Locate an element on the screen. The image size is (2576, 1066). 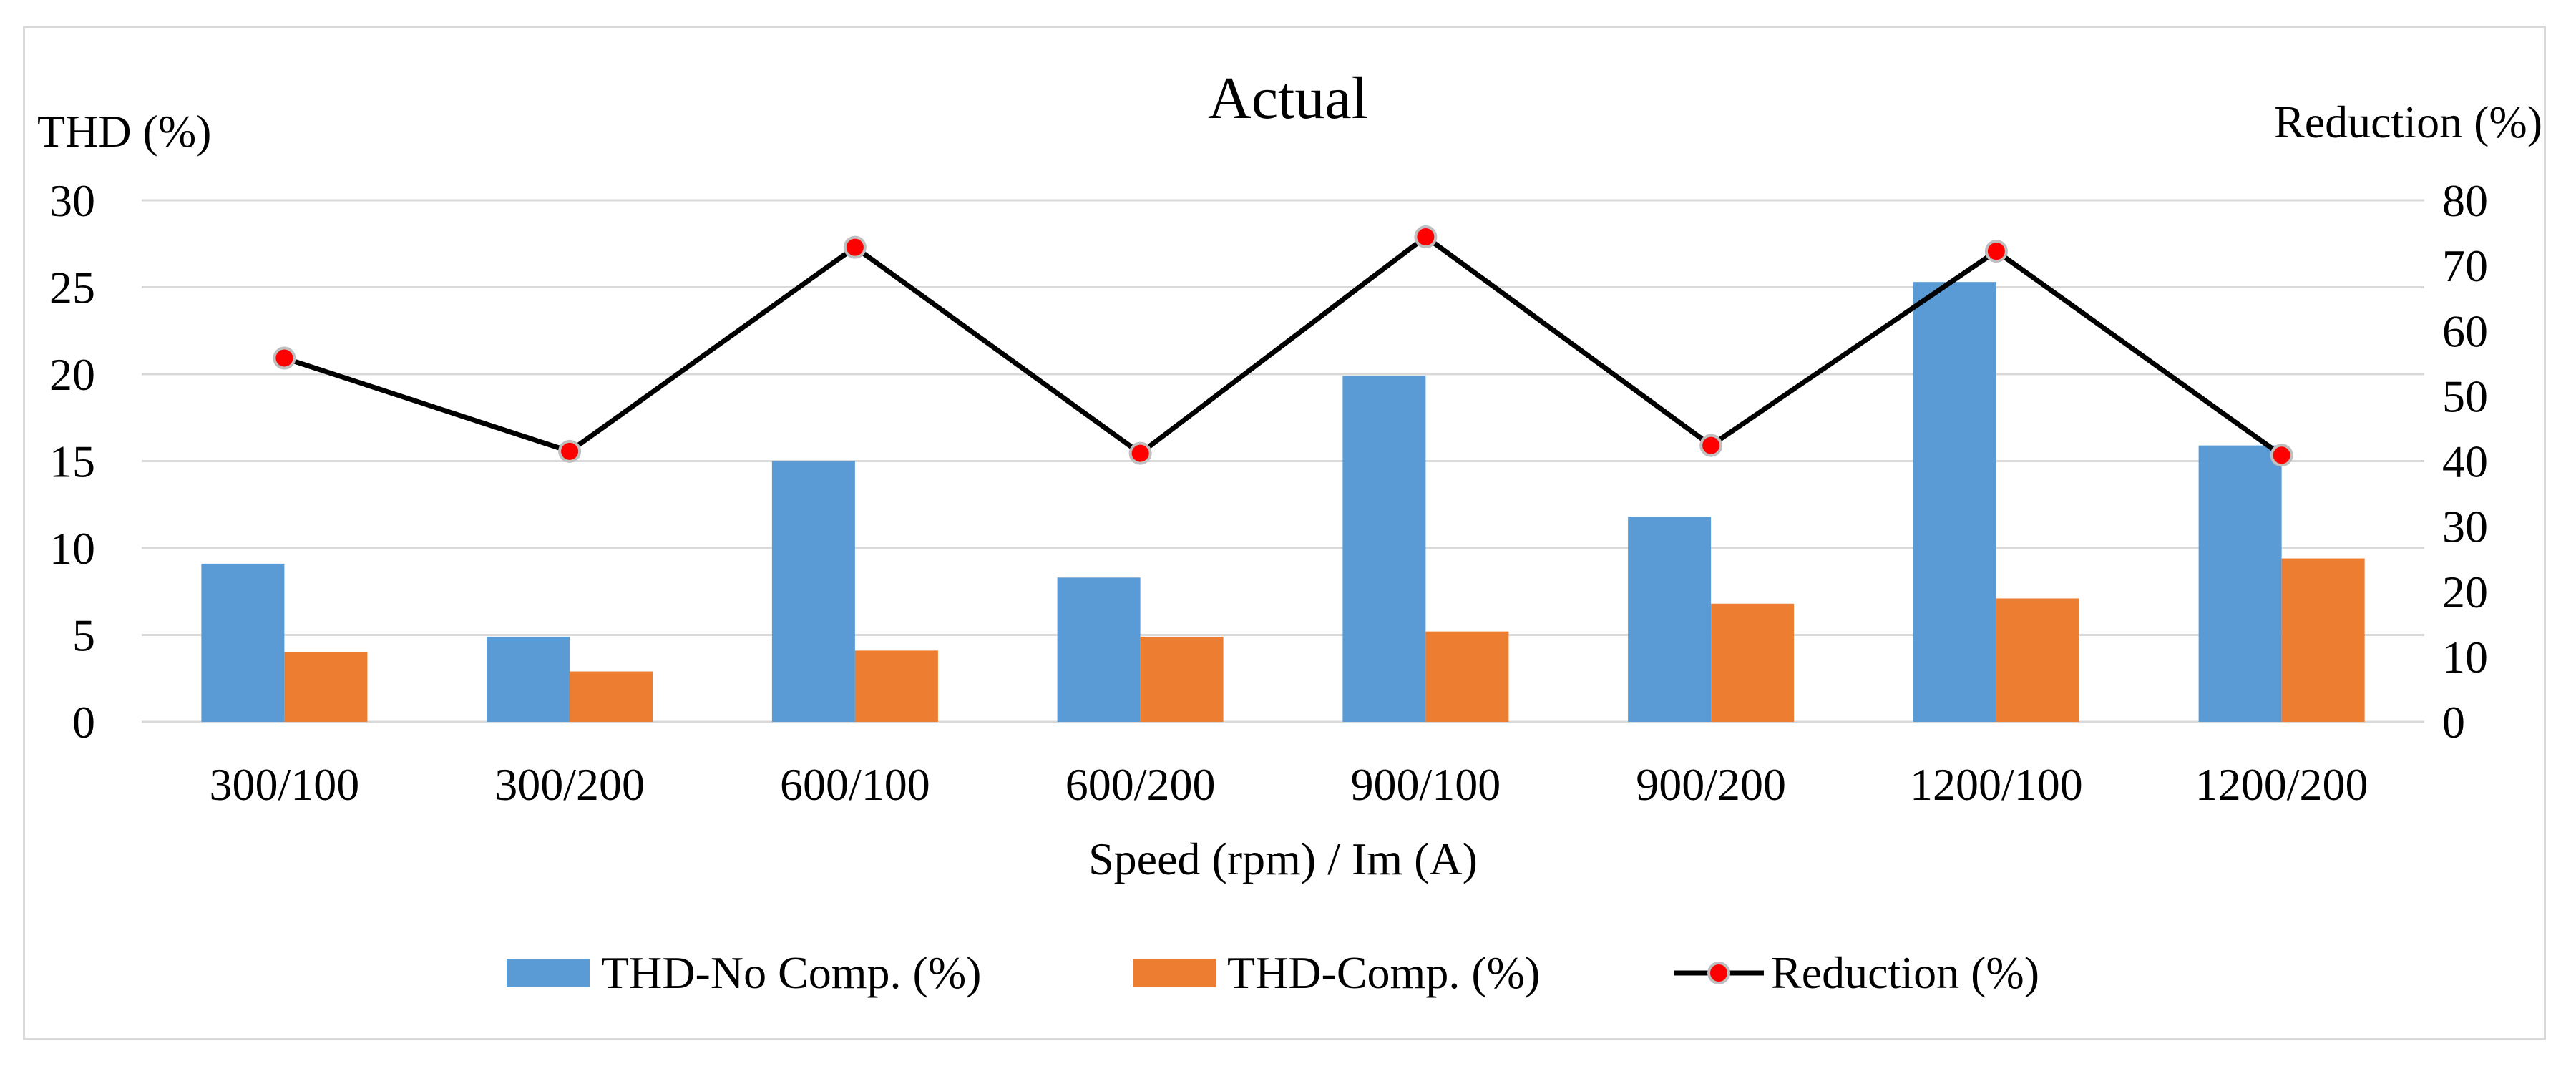
y-tick-label: 15 is located at coordinates (72, 461).